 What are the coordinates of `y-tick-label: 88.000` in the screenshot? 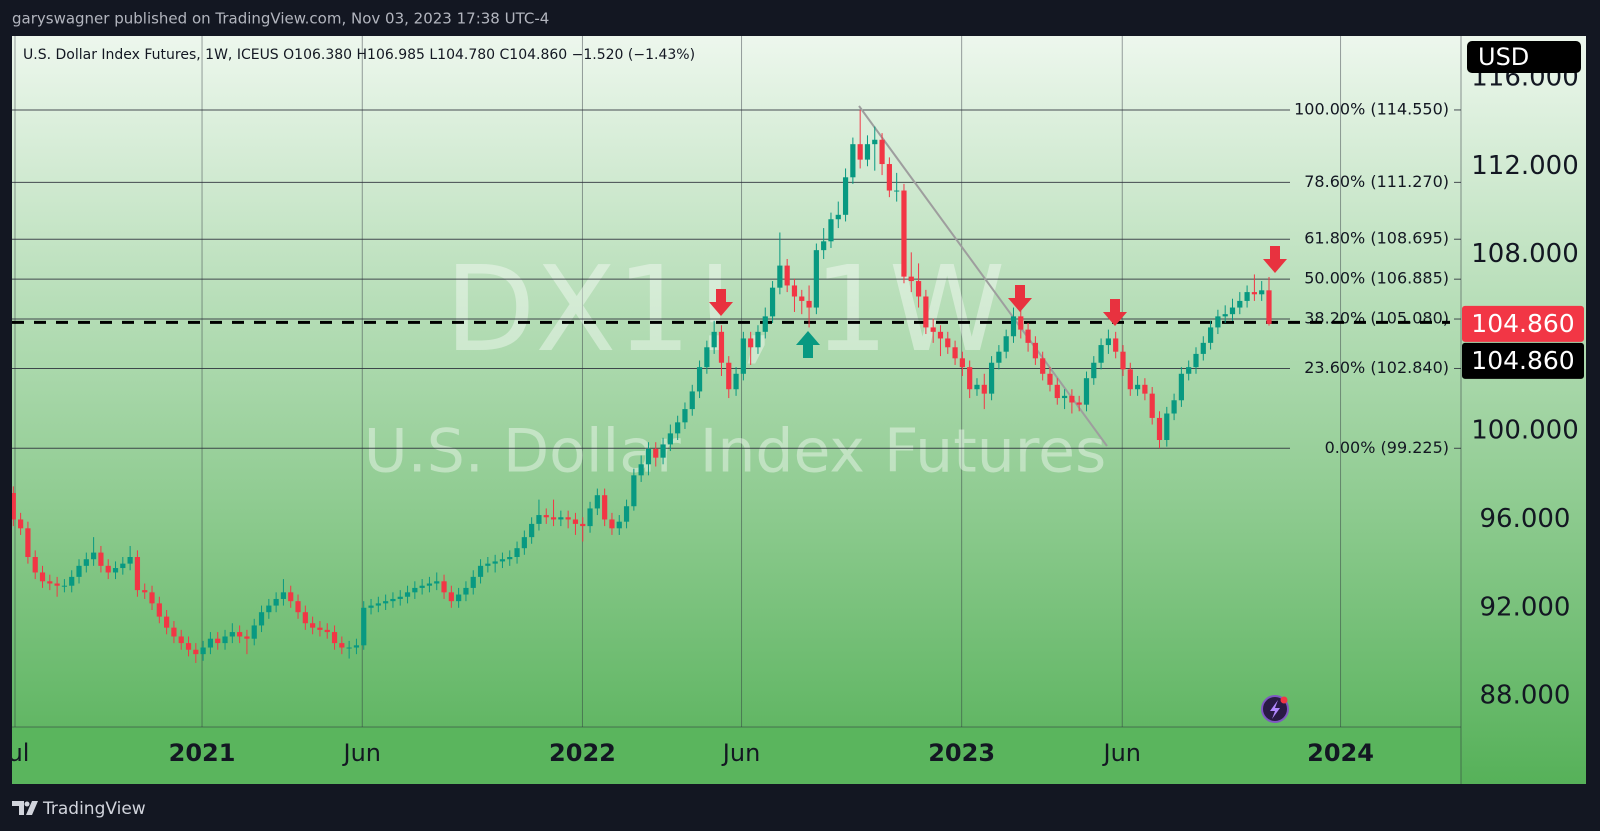 It's located at (1525, 696).